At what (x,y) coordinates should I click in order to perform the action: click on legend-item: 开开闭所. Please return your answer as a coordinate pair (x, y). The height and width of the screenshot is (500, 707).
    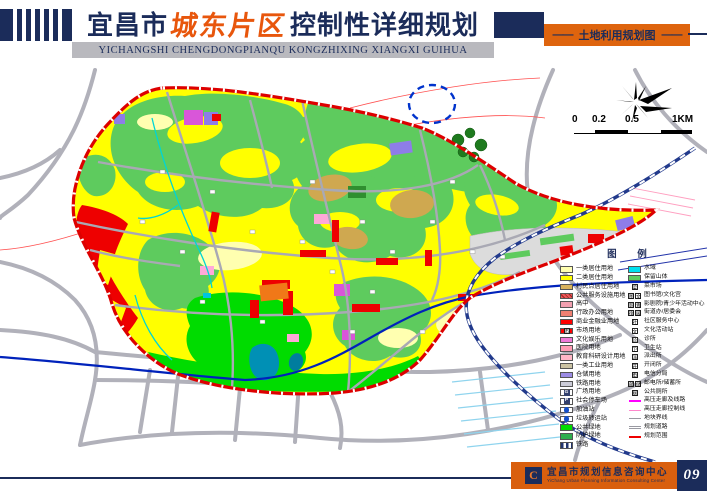
    Looking at the image, I should click on (667, 366).